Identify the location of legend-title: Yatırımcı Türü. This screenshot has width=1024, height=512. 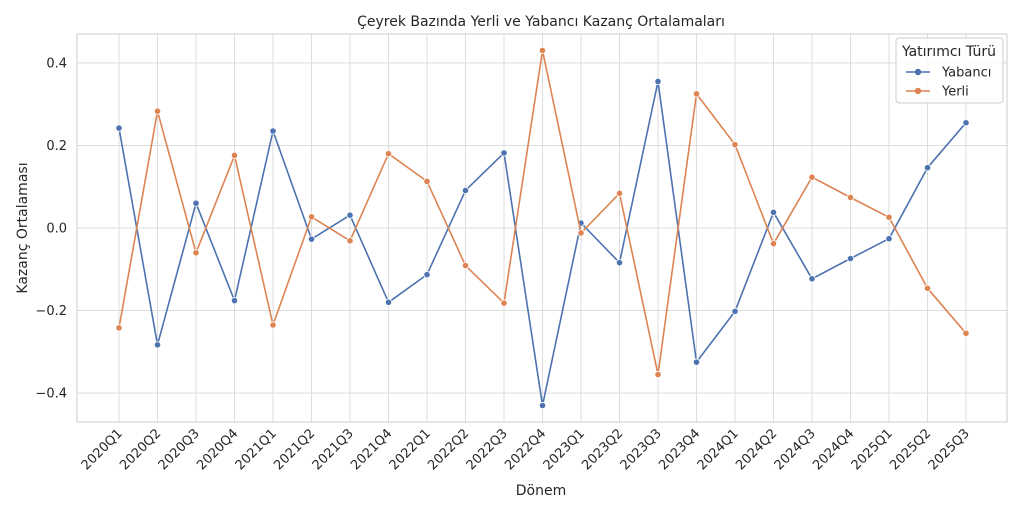
(948, 52).